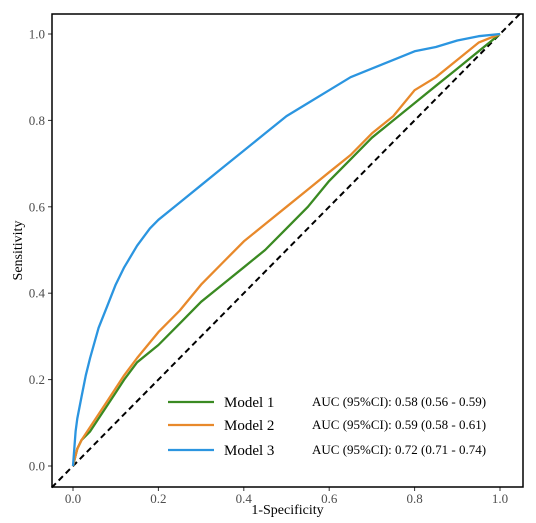 This screenshot has height=523, width=536. I want to click on y-tick-label: 0.2, so click(37, 379).